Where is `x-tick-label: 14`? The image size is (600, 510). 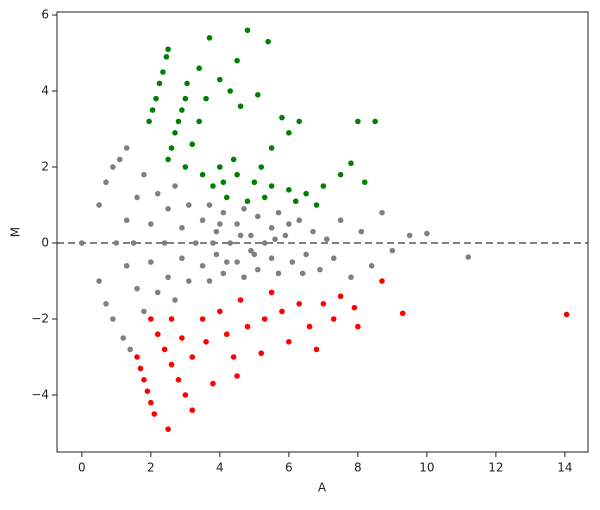 x-tick-label: 14 is located at coordinates (564, 468).